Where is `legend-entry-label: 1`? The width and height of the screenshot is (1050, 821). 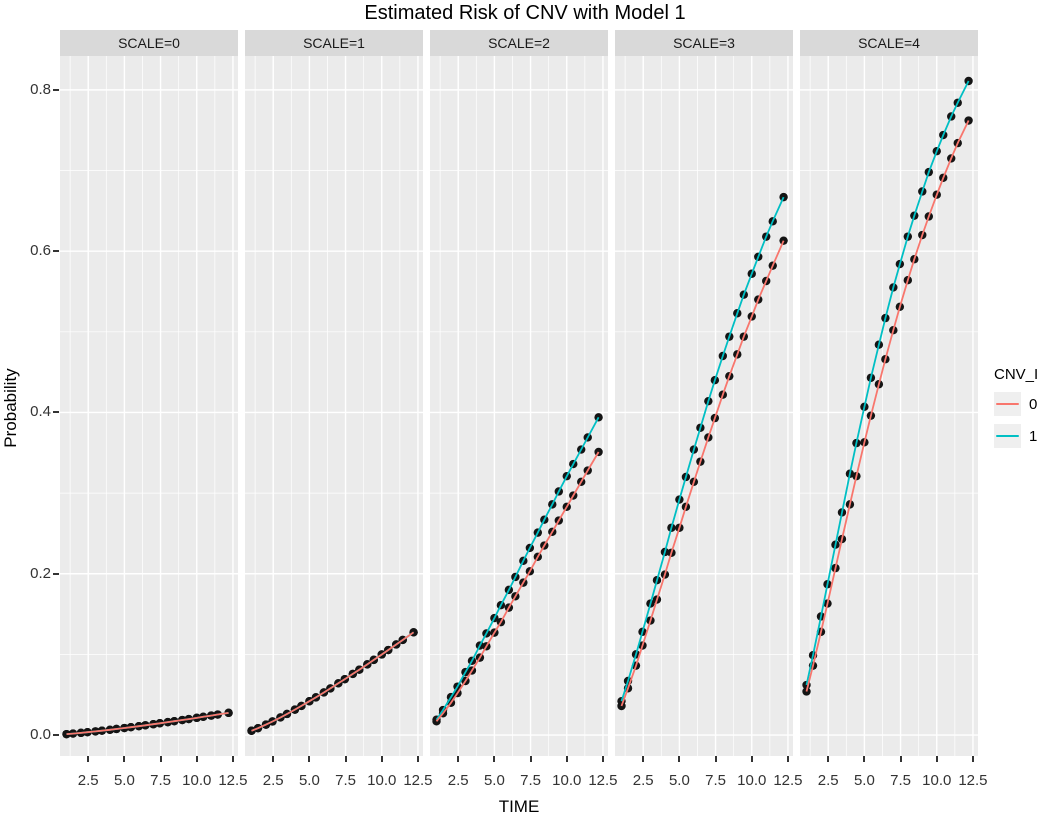 legend-entry-label: 1 is located at coordinates (1033, 436).